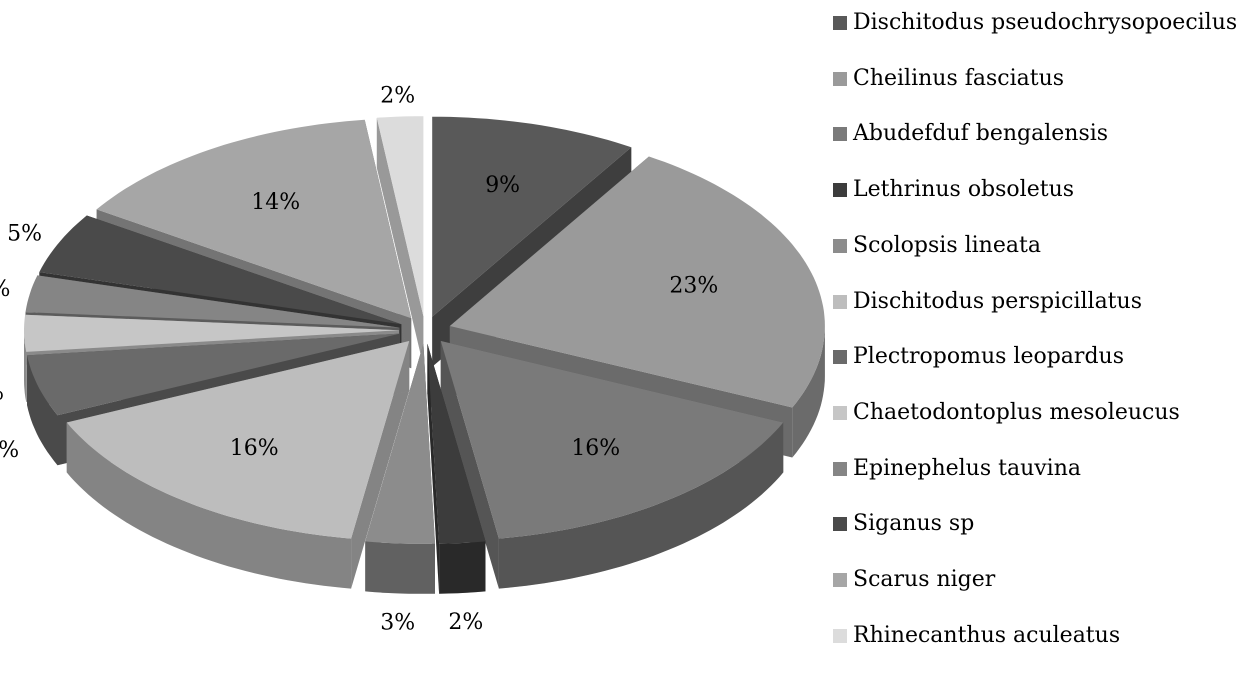 The width and height of the screenshot is (1250, 694). What do you see at coordinates (693, 285) in the screenshot?
I see `data-label: 23%` at bounding box center [693, 285].